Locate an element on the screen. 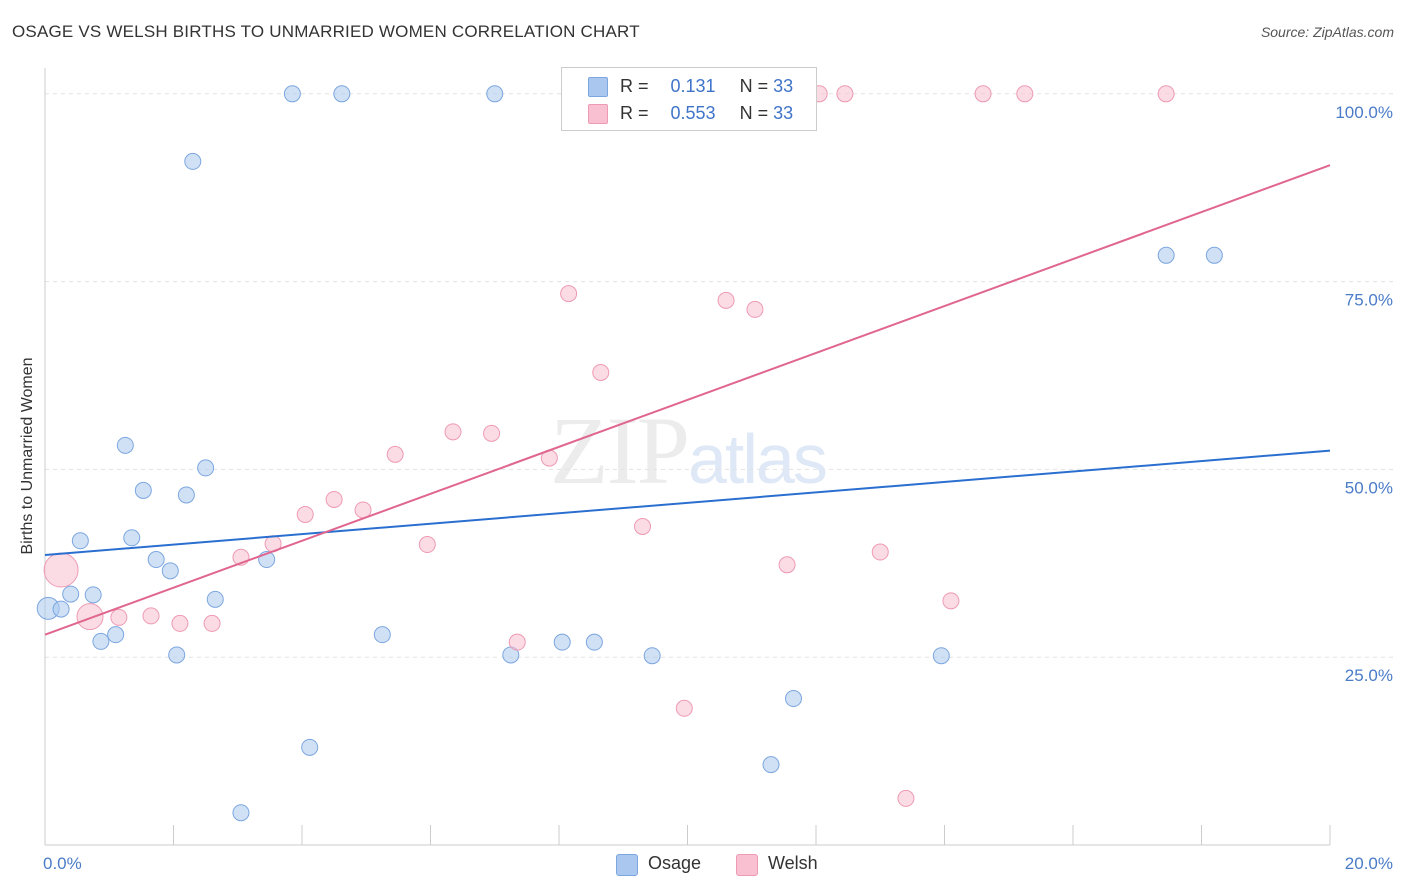 This screenshot has width=1406, height=892. trend-line-osage is located at coordinates (687, 503).